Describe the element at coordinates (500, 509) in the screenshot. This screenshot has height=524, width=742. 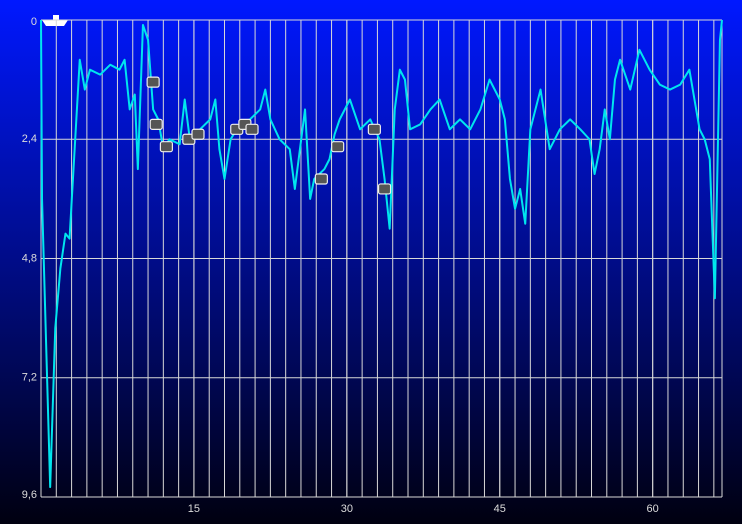
I see `x-tick-label: 45` at that location.